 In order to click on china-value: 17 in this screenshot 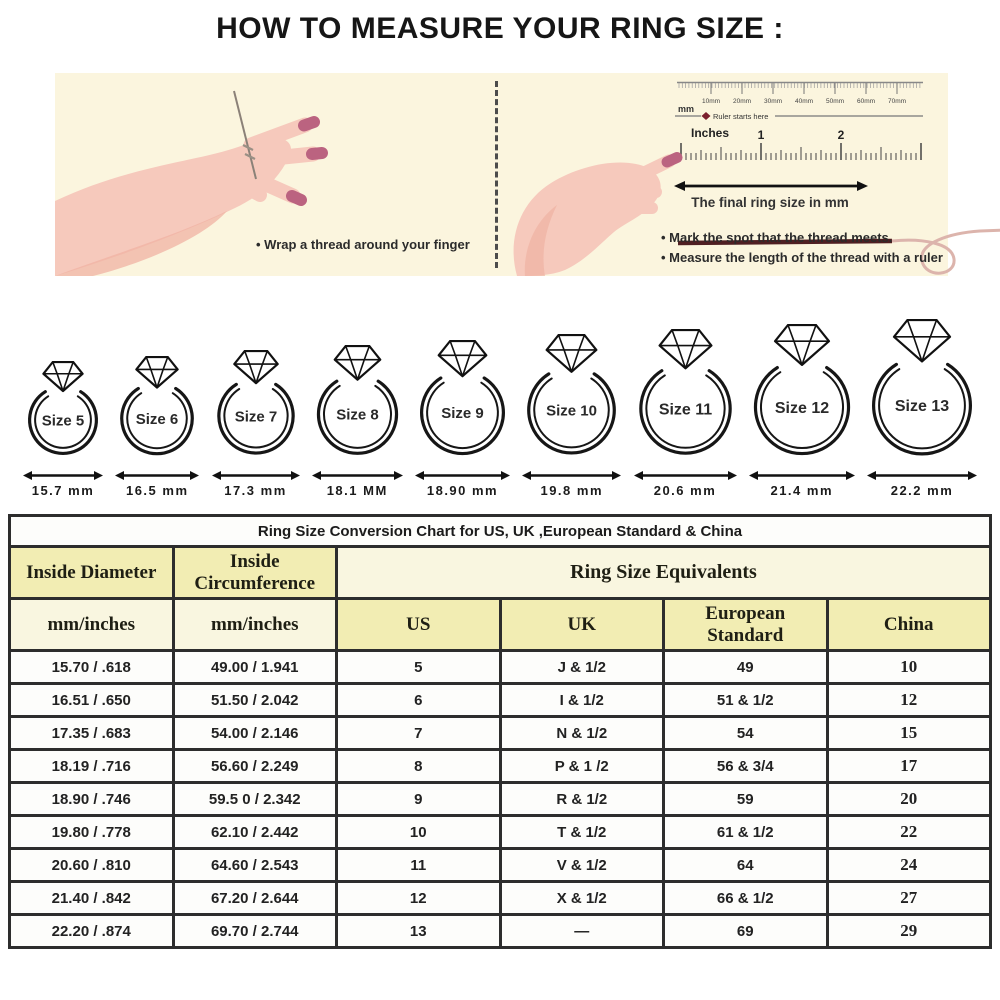, I will do `click(908, 766)`.